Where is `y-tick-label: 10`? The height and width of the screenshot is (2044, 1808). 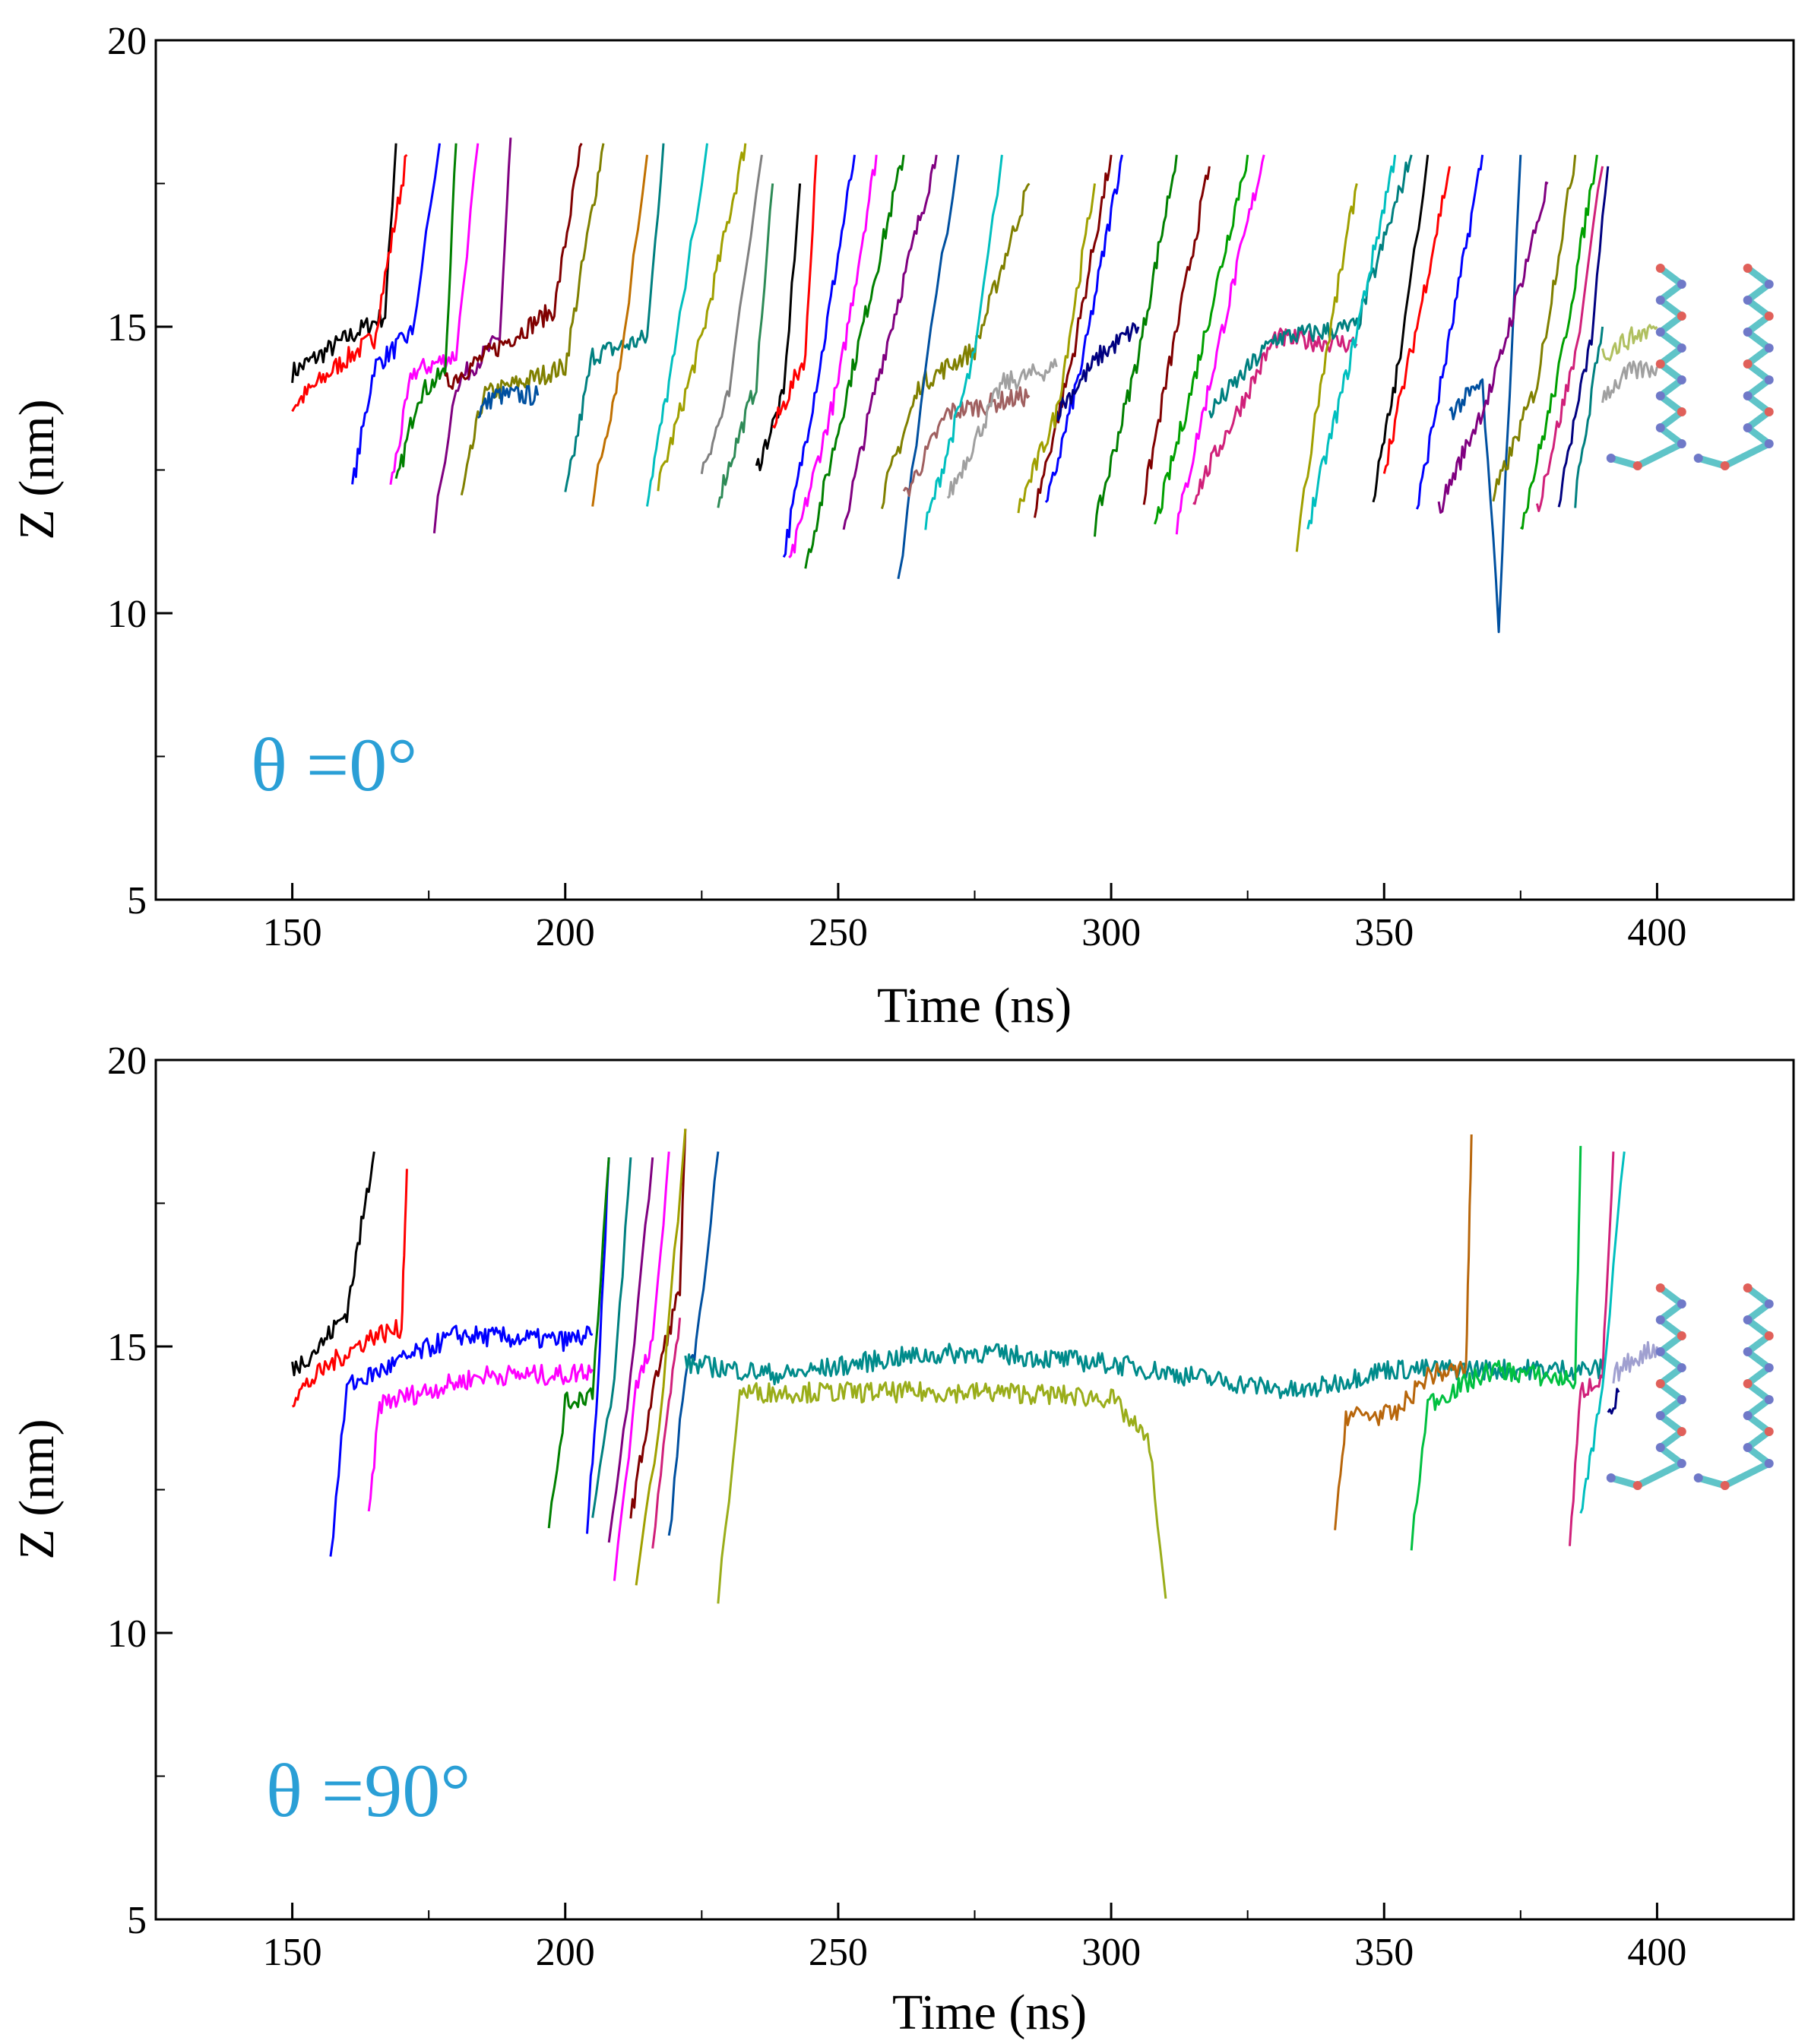 y-tick-label: 10 is located at coordinates (127, 614).